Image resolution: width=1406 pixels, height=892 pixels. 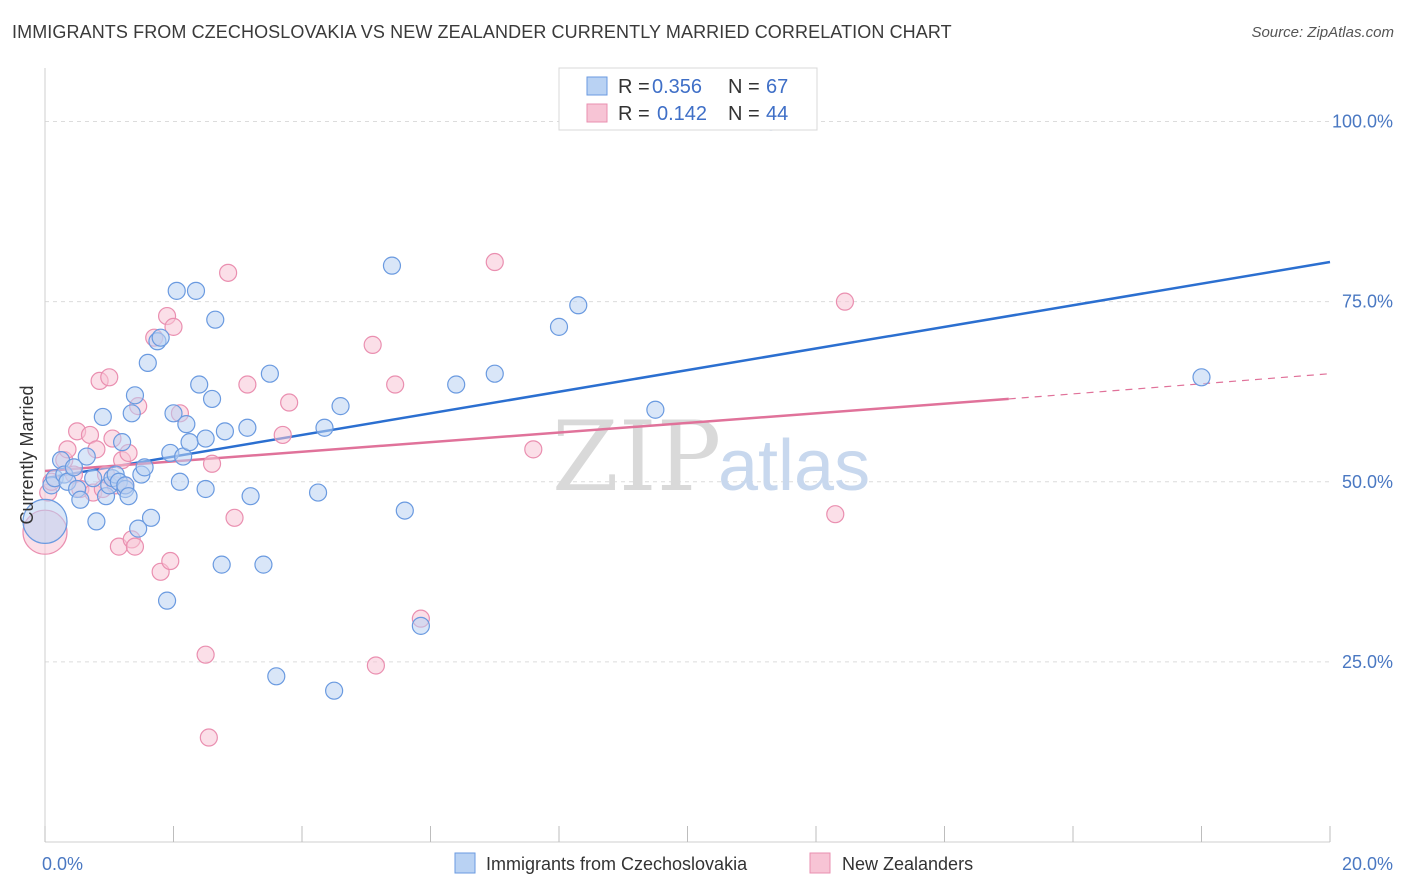 What do you see at coordinates (777, 87) in the screenshot?
I see `legend-n-value-1: 67` at bounding box center [777, 87].